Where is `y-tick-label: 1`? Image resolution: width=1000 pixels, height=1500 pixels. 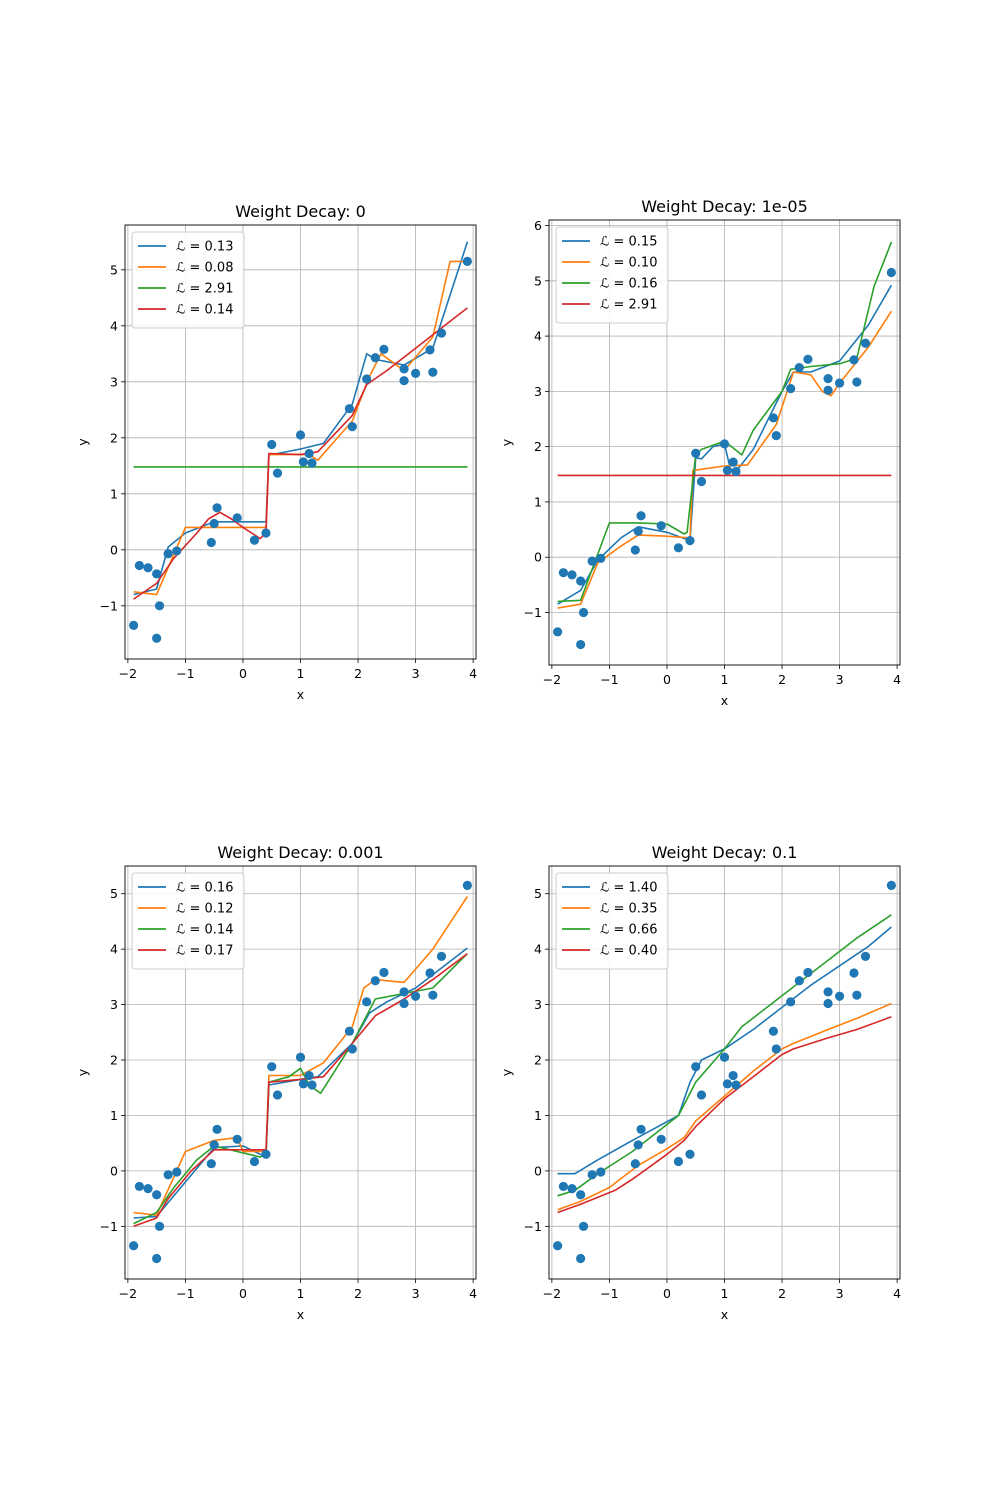
y-tick-label: 1 is located at coordinates (538, 1115).